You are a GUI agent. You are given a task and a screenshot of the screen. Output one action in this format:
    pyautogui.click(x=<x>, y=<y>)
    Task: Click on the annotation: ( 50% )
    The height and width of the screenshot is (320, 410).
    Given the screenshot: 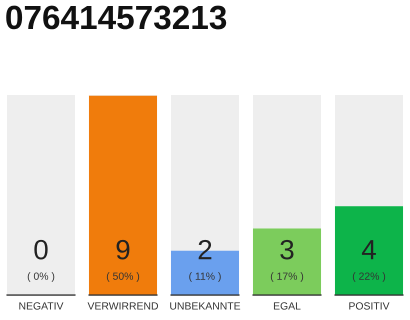 What is the action you would take?
    pyautogui.click(x=123, y=277)
    